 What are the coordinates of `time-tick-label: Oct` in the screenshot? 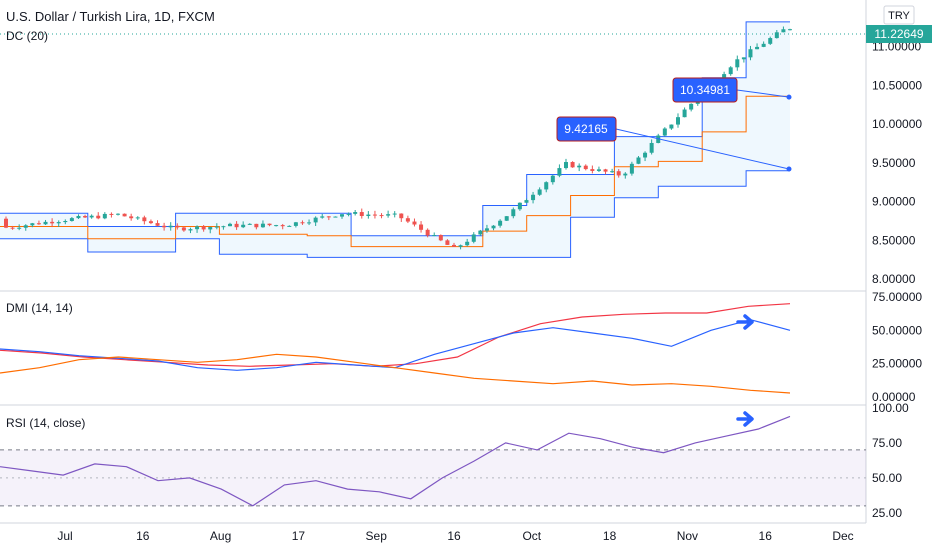 It's located at (531, 536).